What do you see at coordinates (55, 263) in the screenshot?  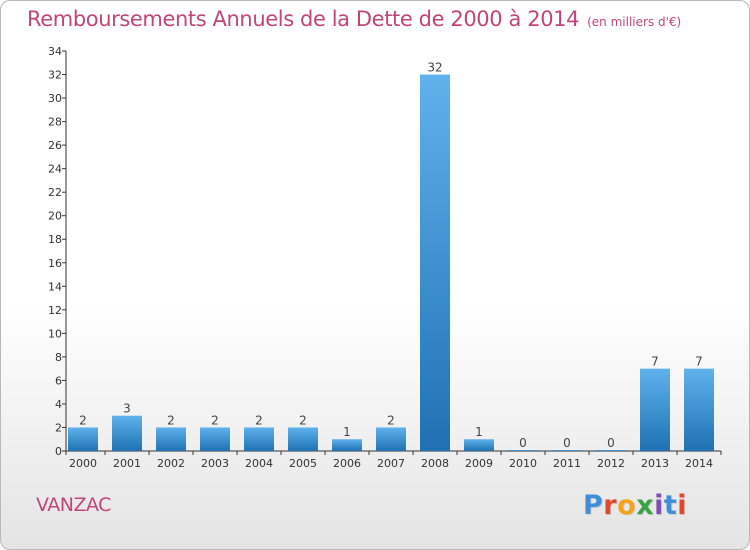 I see `y-tick-label: 16` at bounding box center [55, 263].